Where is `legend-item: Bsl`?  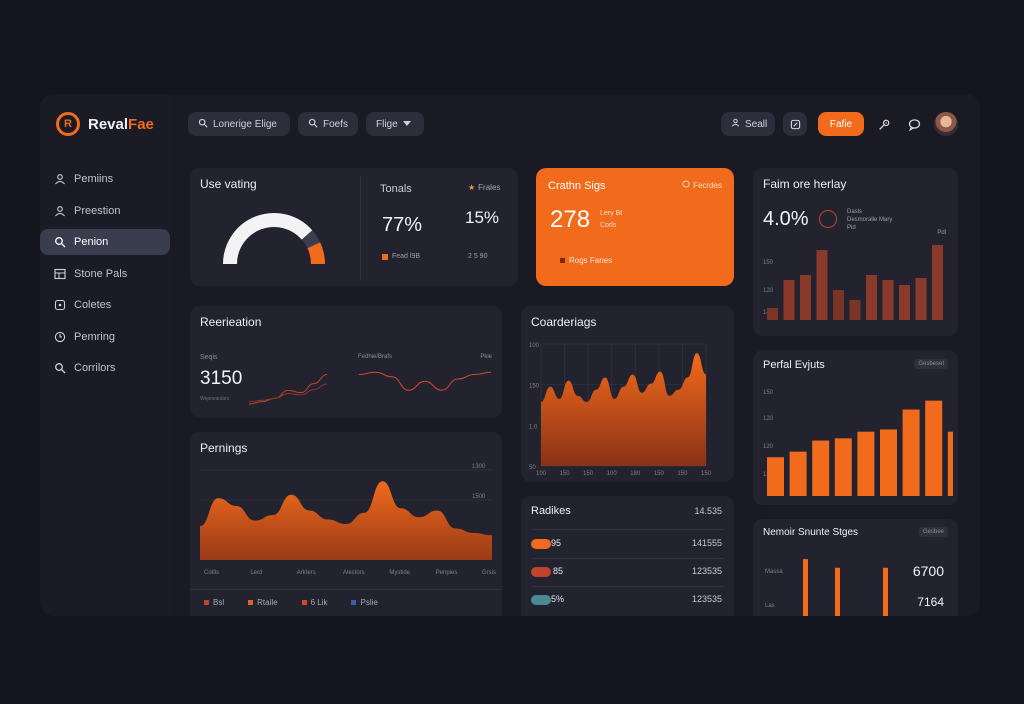
legend-item: Bsl is located at coordinates (214, 602).